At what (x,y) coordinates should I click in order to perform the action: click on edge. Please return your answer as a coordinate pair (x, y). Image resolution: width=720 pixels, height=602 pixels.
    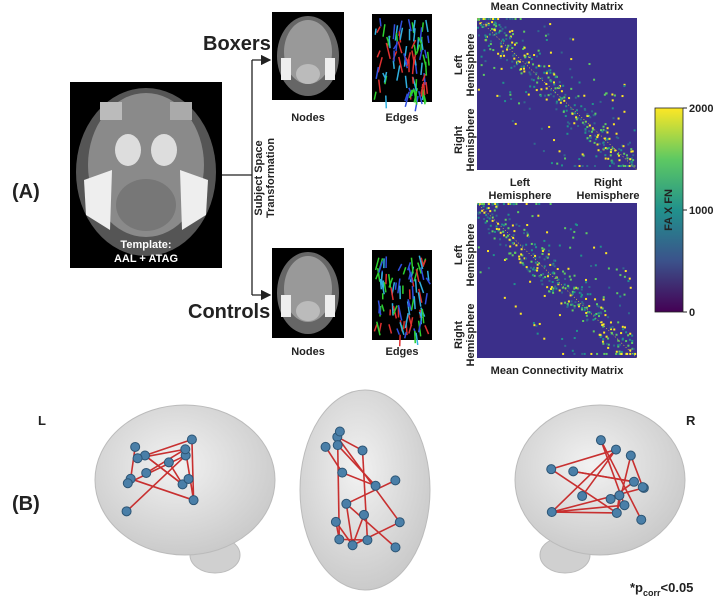
    Looking at the image, I should click on (157, 469).